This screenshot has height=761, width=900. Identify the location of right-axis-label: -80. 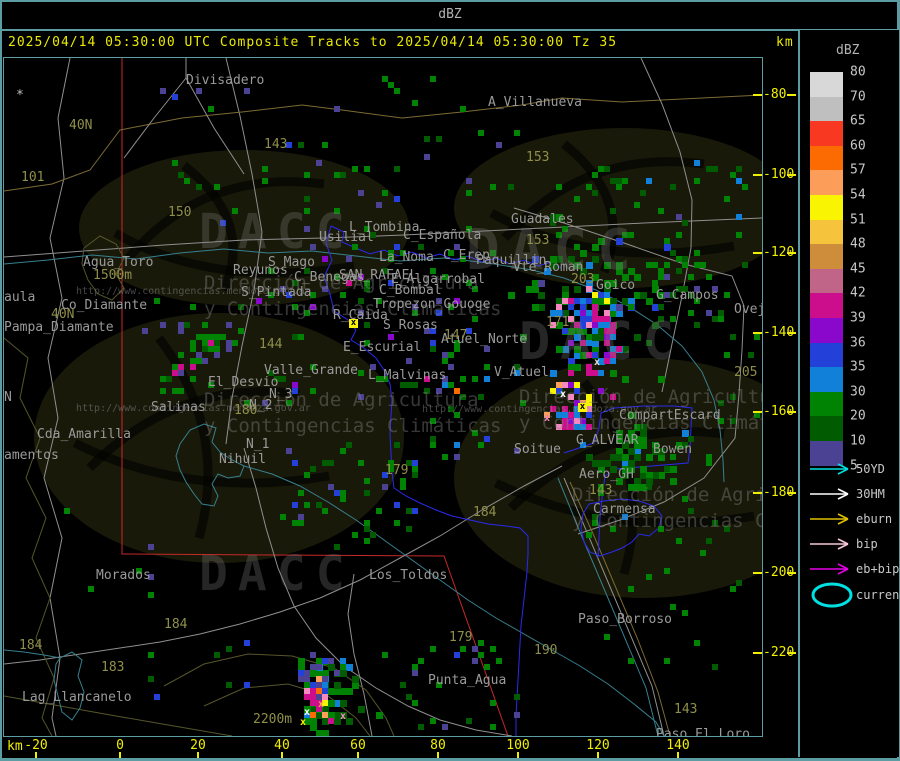
(775, 94).